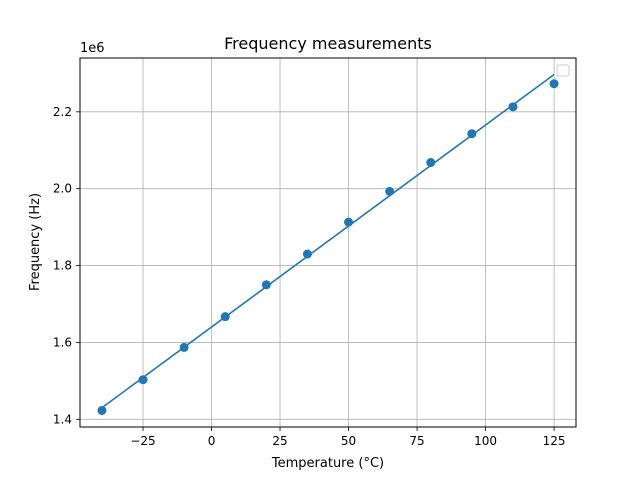 This screenshot has width=640, height=480. What do you see at coordinates (554, 441) in the screenshot?
I see `x-tick-label-6: 125` at bounding box center [554, 441].